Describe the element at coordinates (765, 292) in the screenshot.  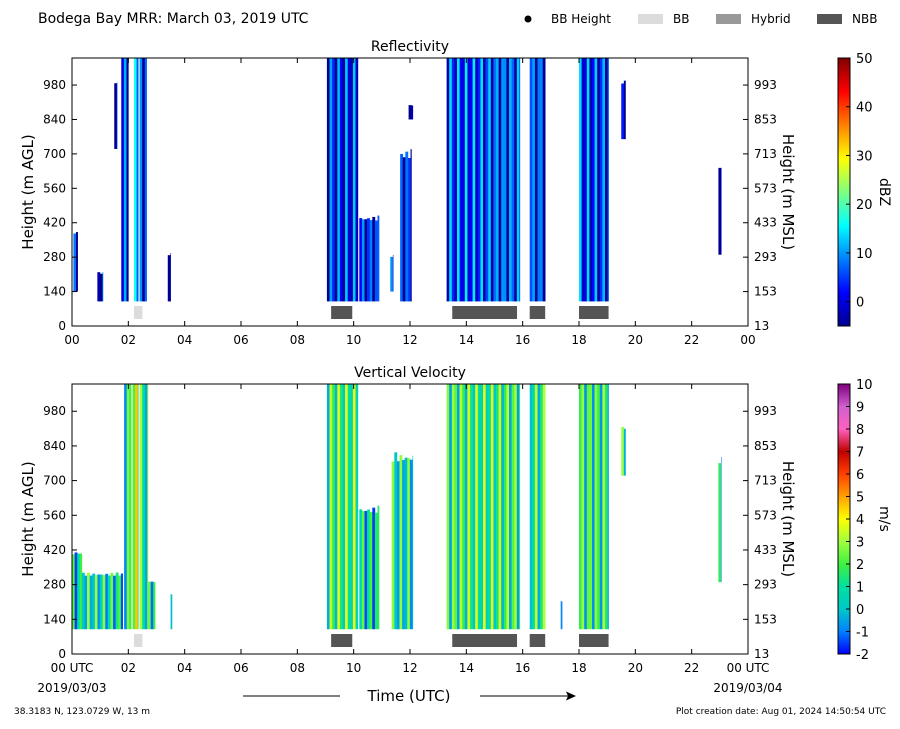
I see `y-tick-label-right: 153` at that location.